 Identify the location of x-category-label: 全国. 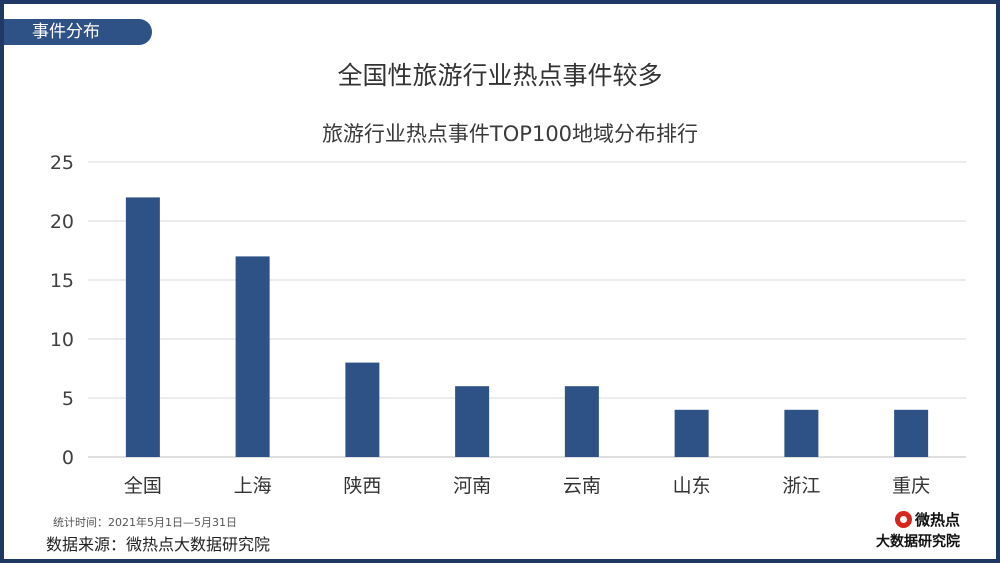
(143, 486).